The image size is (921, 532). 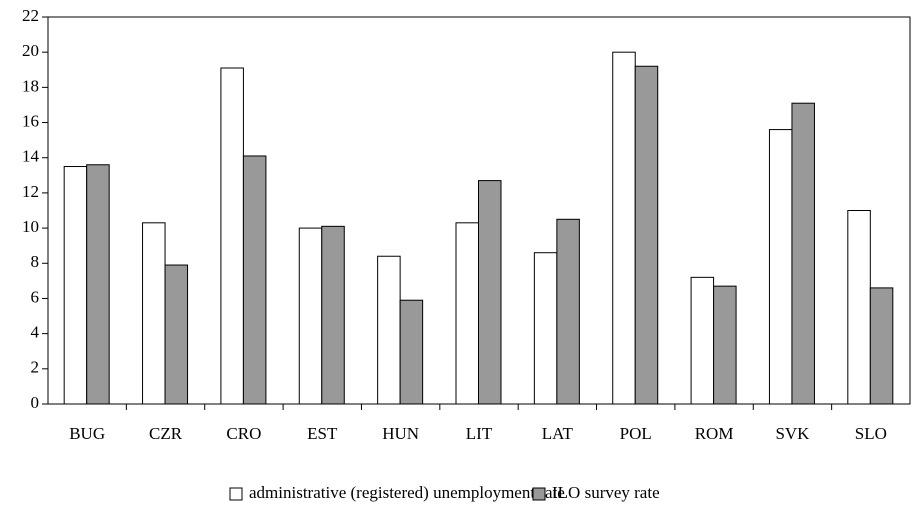 I want to click on x-tick-label: SLO, so click(x=871, y=433).